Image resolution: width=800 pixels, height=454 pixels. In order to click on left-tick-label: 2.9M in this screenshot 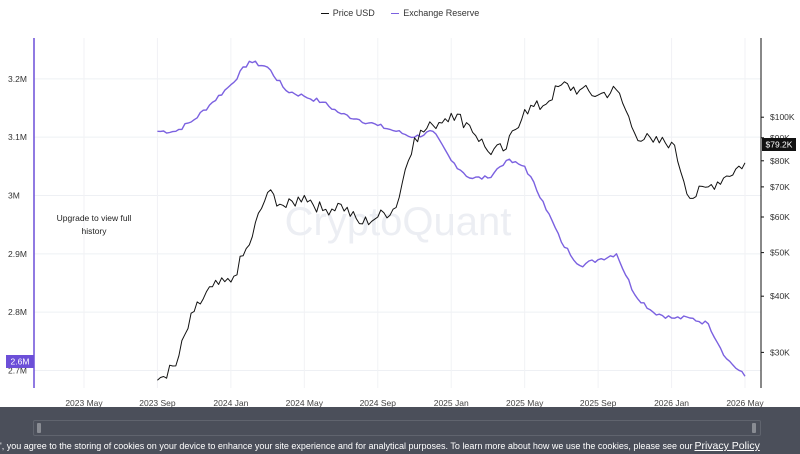, I will do `click(17, 254)`.